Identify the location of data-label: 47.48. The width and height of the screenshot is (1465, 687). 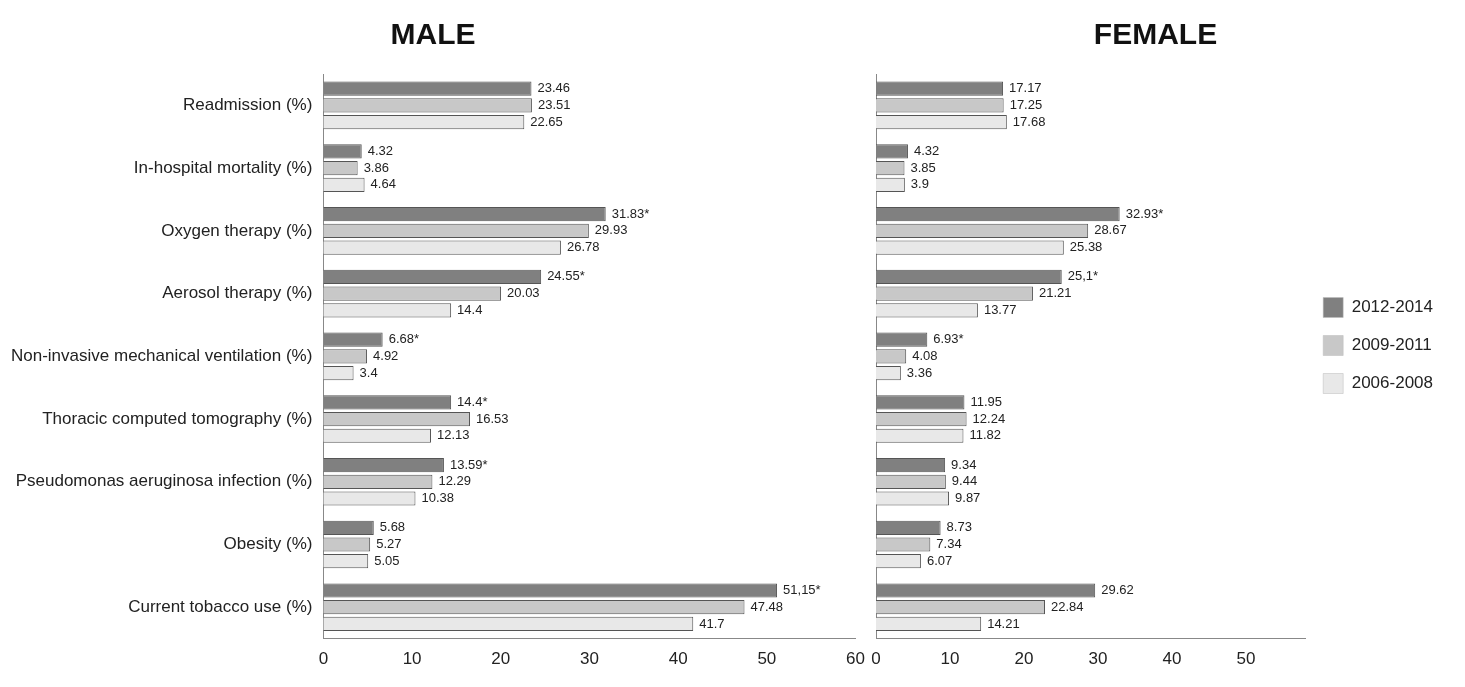
(767, 606).